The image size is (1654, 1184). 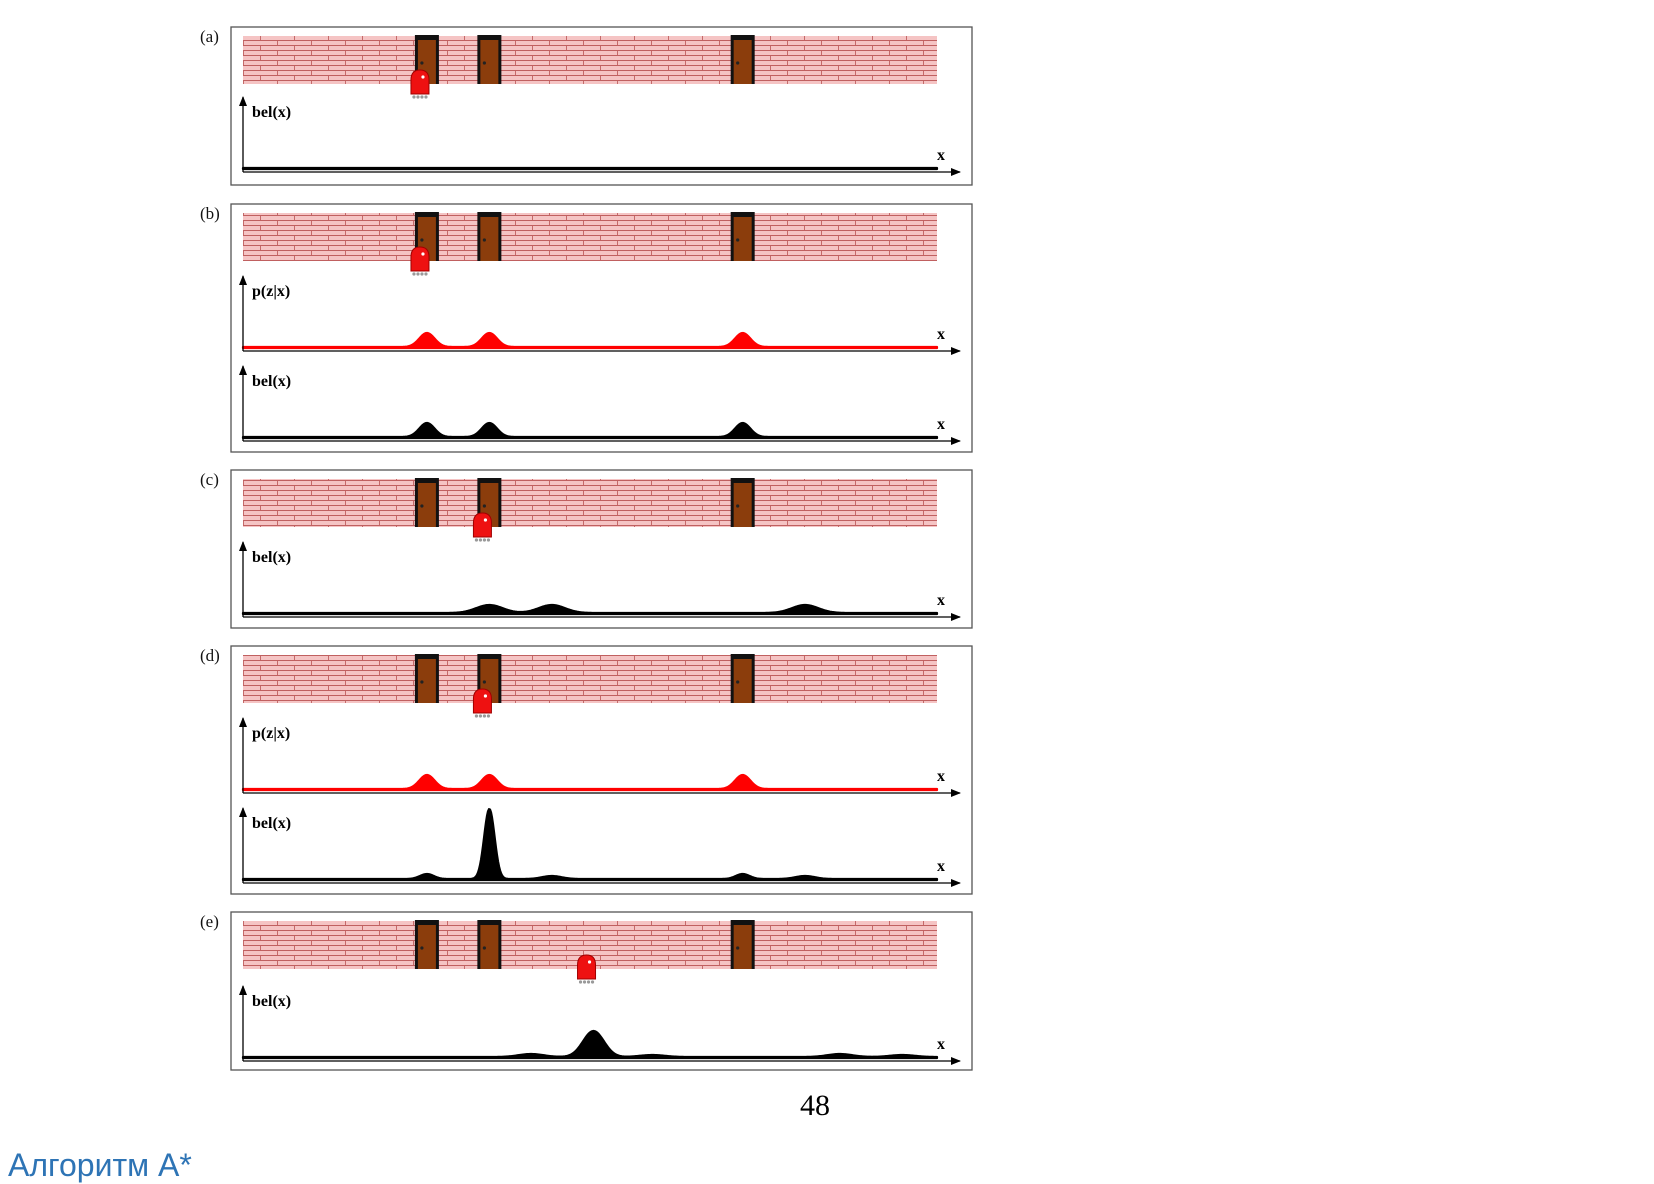 I want to click on page-number: 48, so click(x=815, y=1105).